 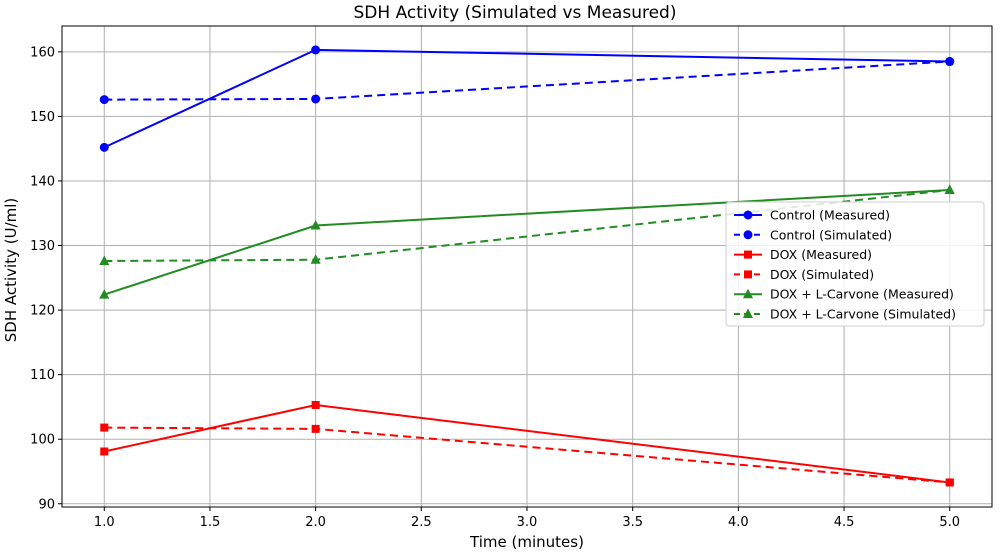 I want to click on x-tick-label: 5.0, so click(x=949, y=522).